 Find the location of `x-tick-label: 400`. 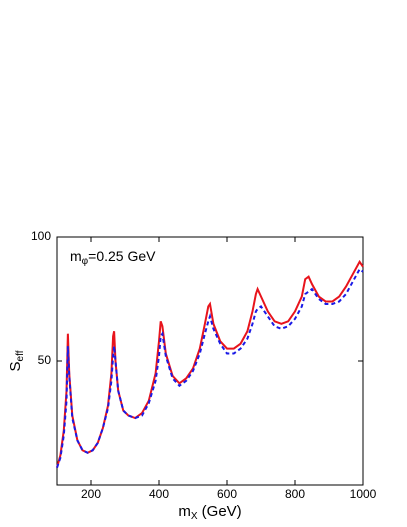

x-tick-label: 400 is located at coordinates (159, 494).